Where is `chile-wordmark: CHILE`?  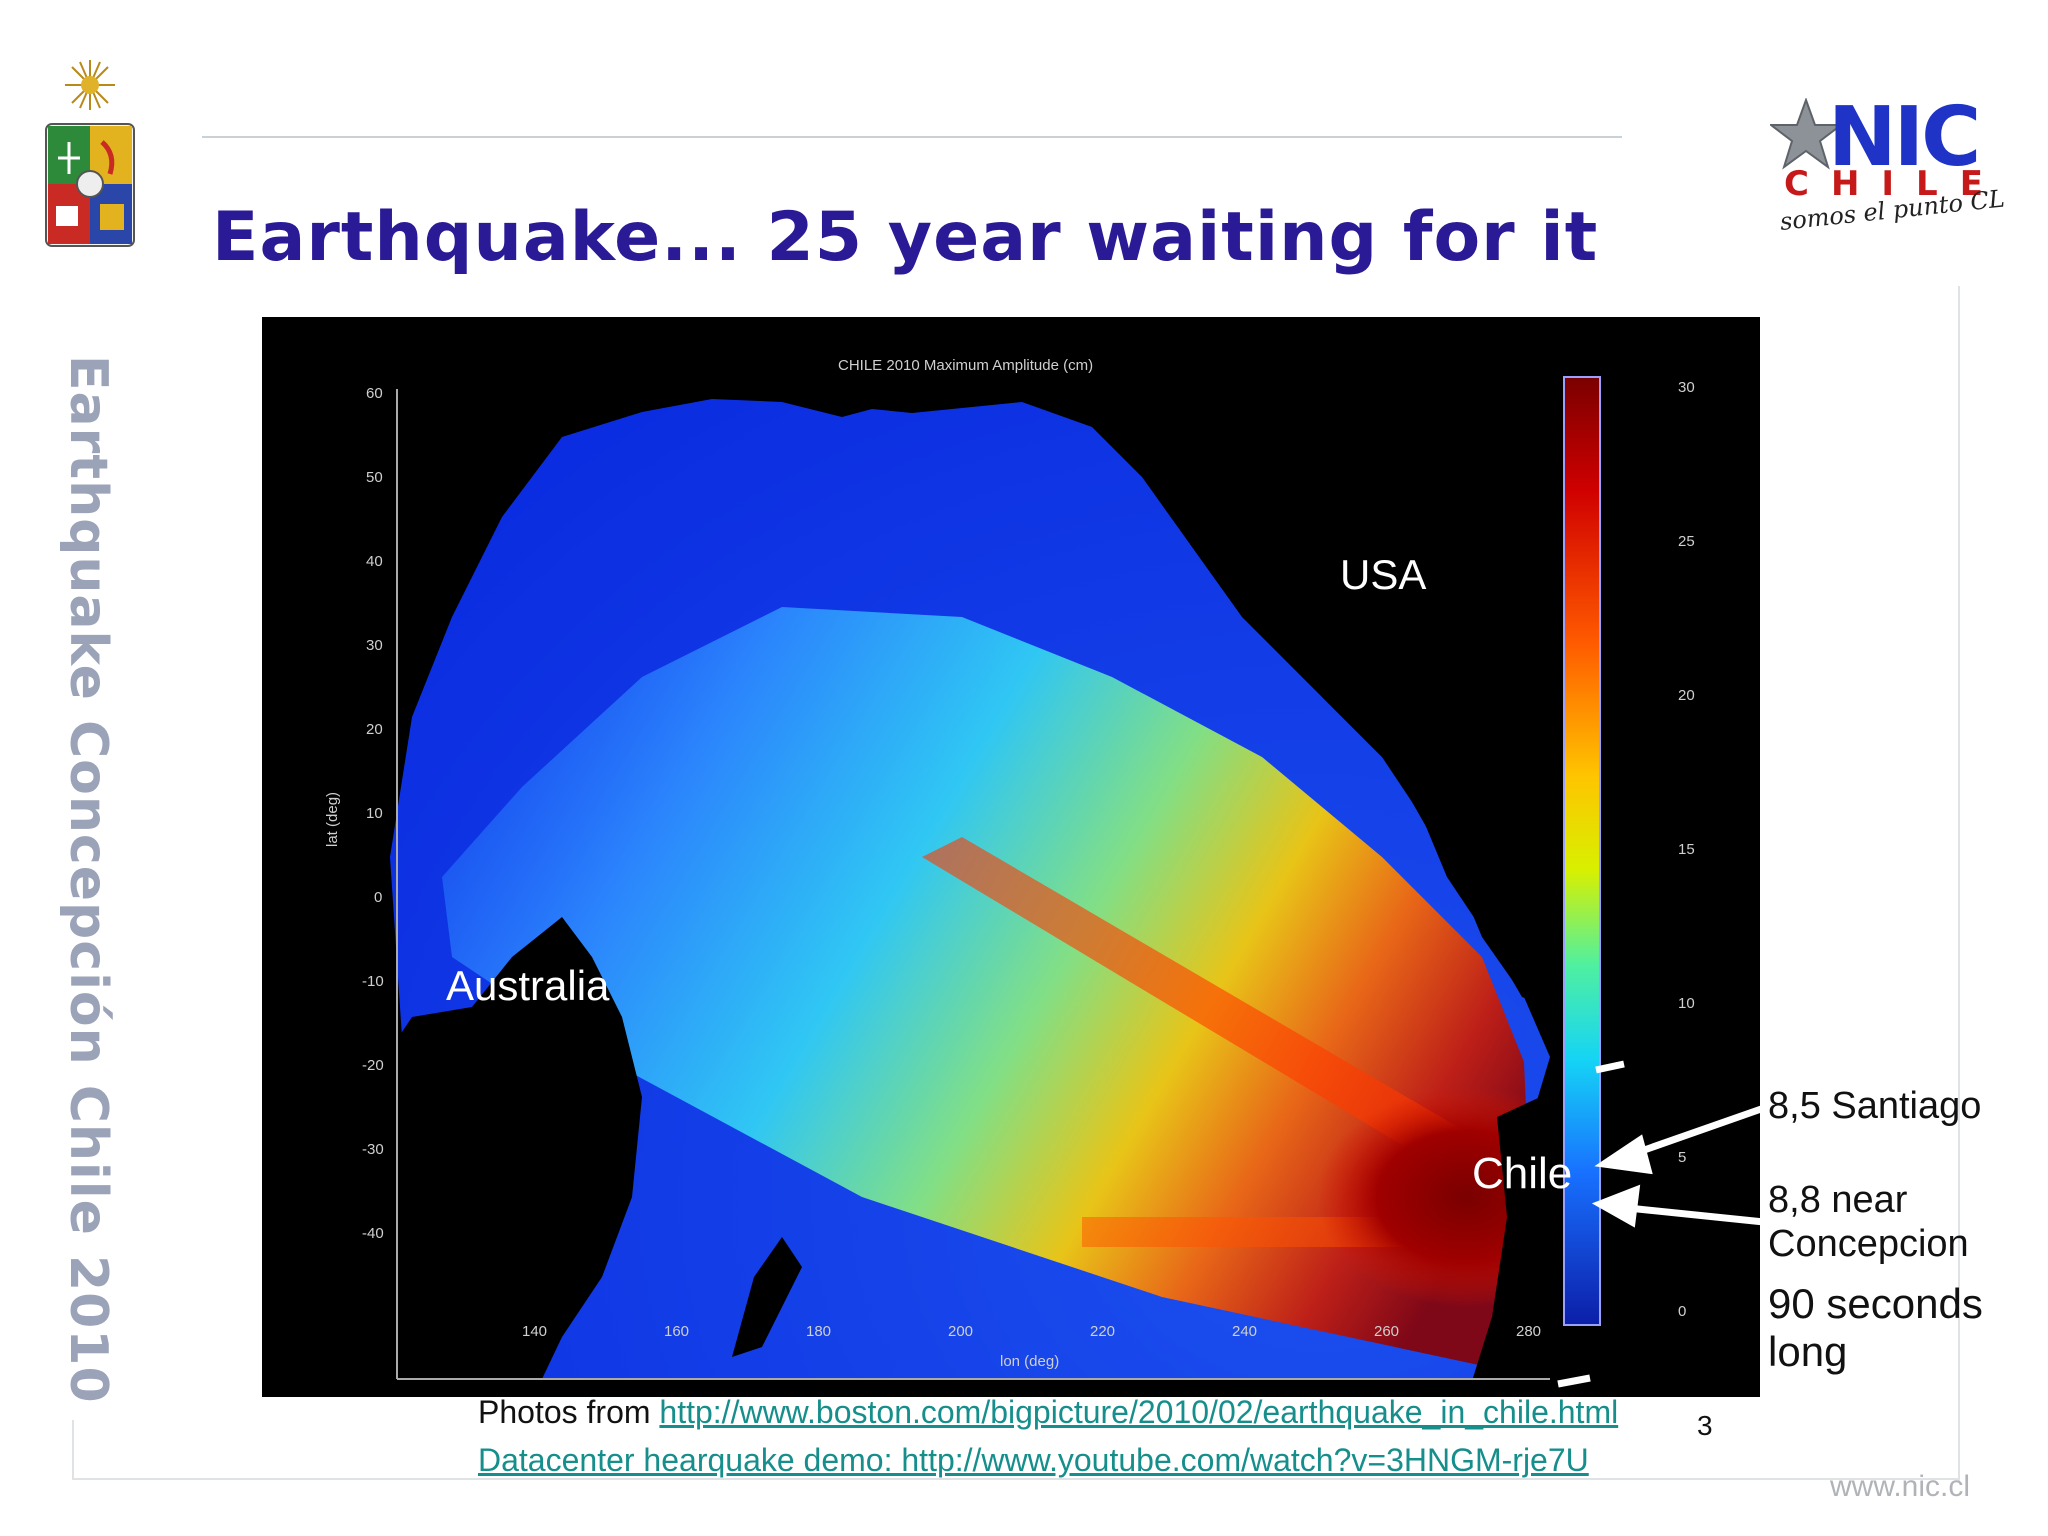 chile-wordmark: CHILE is located at coordinates (1894, 184).